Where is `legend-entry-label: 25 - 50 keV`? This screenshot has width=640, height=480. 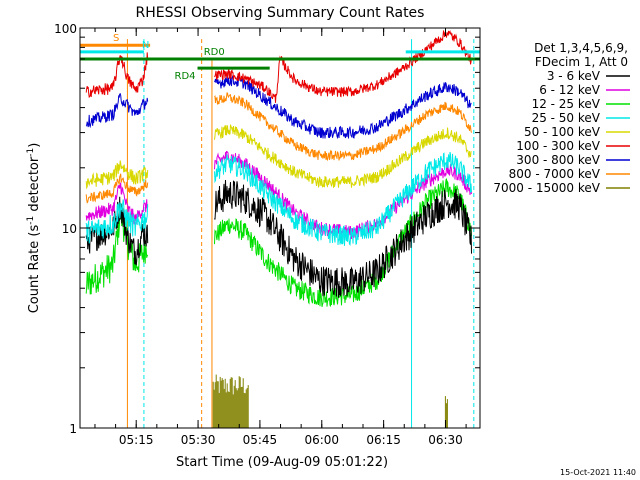 legend-entry-label: 25 - 50 keV is located at coordinates (566, 118).